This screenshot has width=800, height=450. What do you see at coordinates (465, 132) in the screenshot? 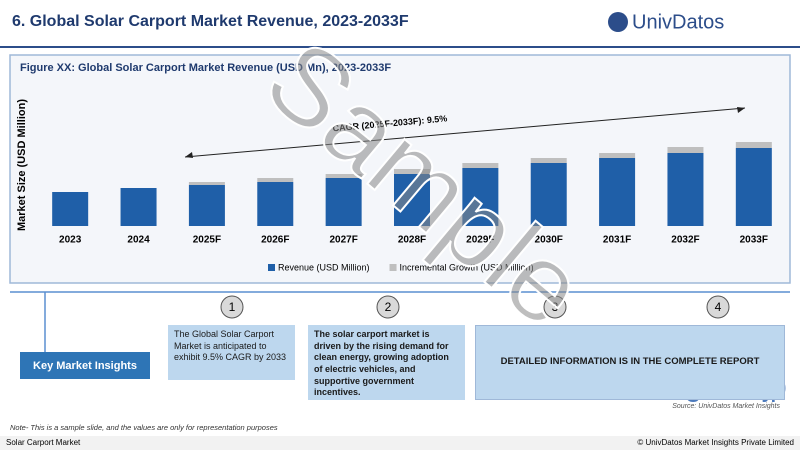
I see `cagr-arrow` at bounding box center [465, 132].